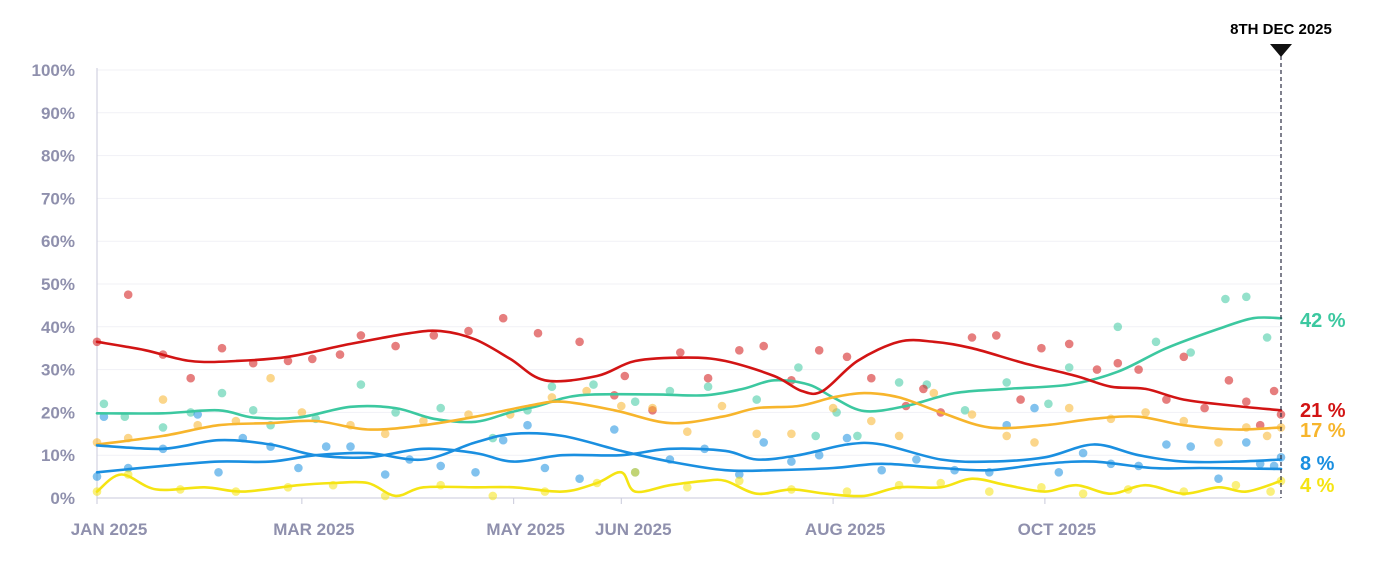 The image size is (1384, 579). I want to click on series-end-label: 21 %, so click(1323, 411).